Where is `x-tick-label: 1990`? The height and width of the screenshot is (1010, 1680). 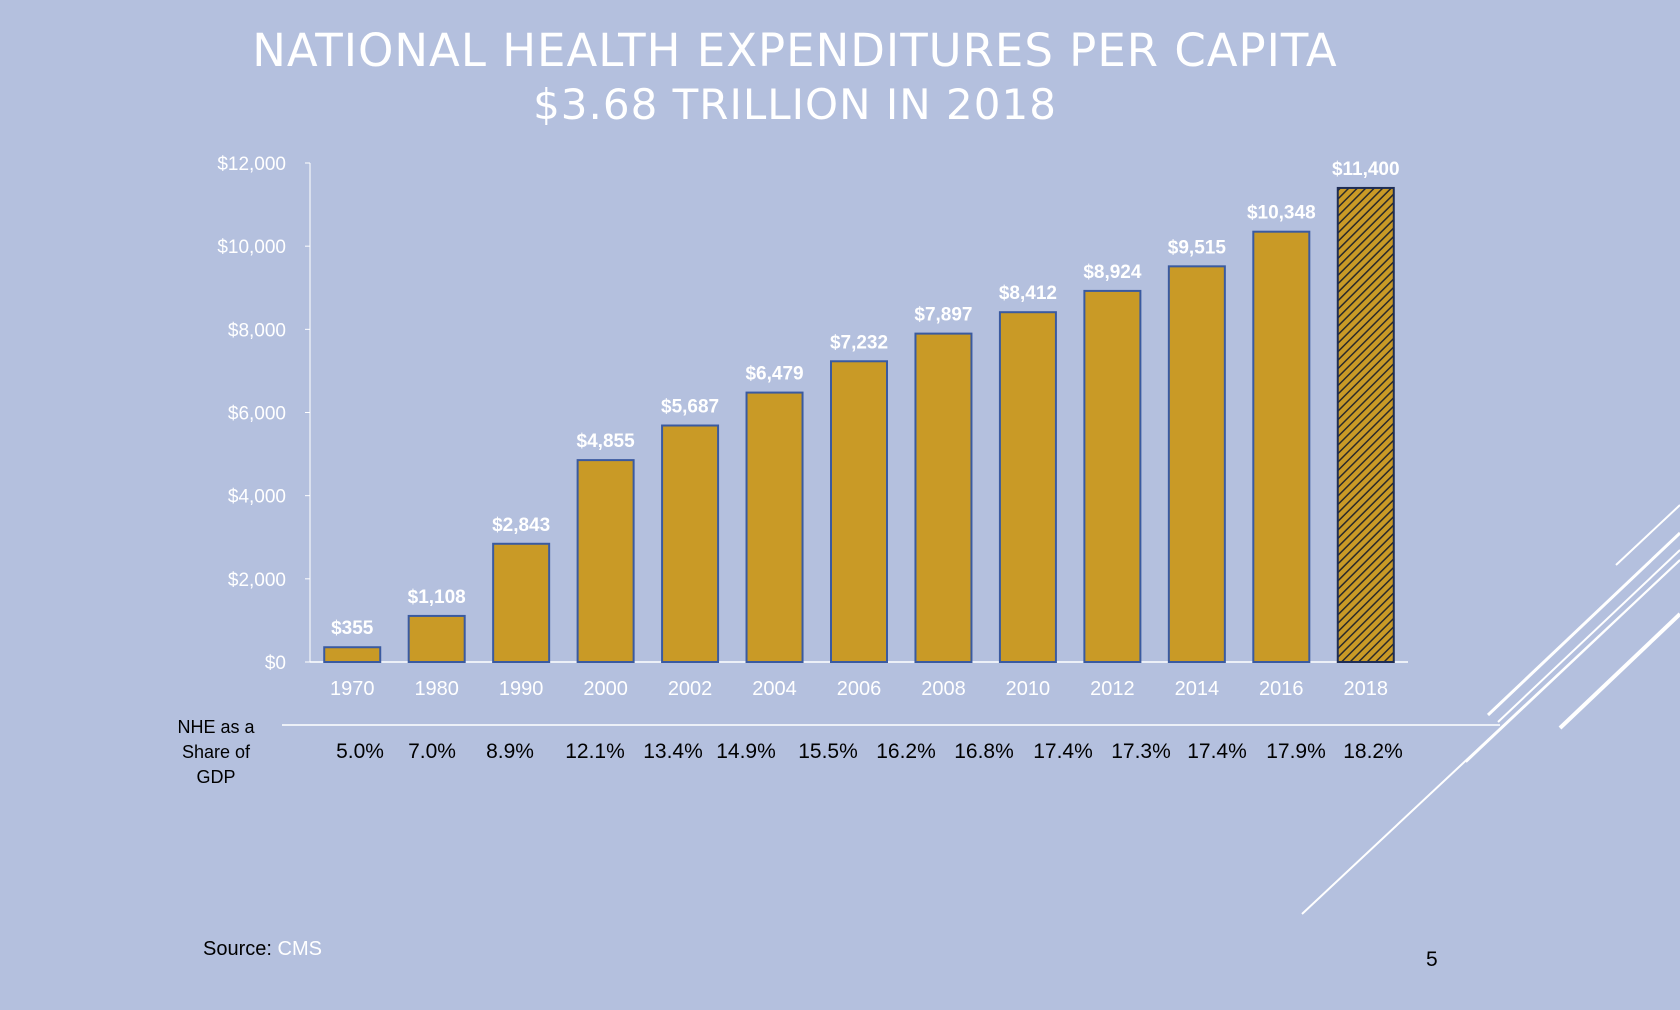 x-tick-label: 1990 is located at coordinates (521, 689).